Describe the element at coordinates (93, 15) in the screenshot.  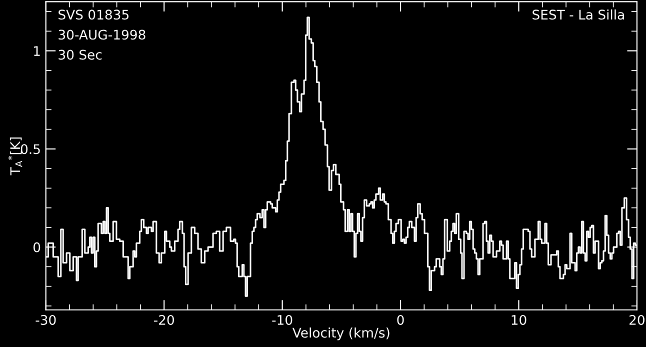
I see `annotation: SVS 01835` at that location.